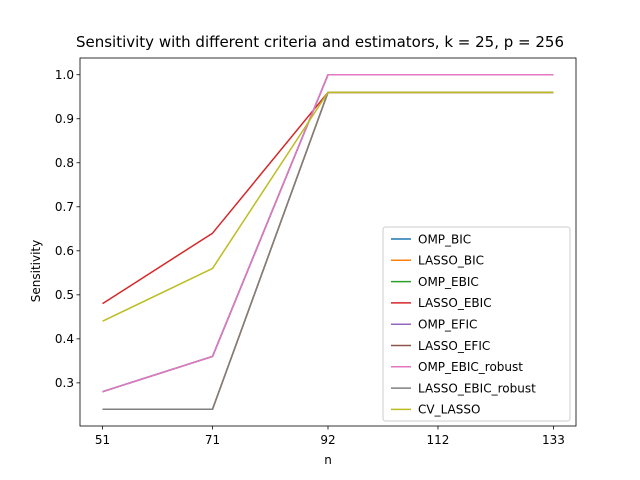  Describe the element at coordinates (451, 261) in the screenshot. I see `legend-label: LASSO_BIC` at that location.